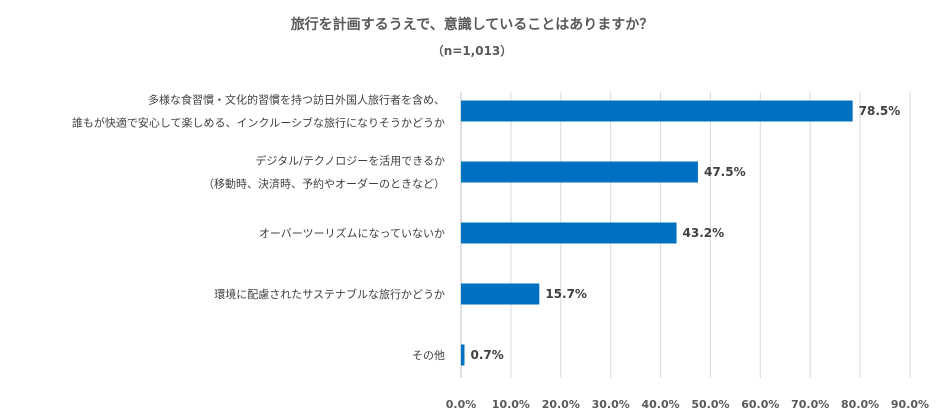  I want to click on category-label-line: オーバーツーリズムになっていないか, so click(352, 233).